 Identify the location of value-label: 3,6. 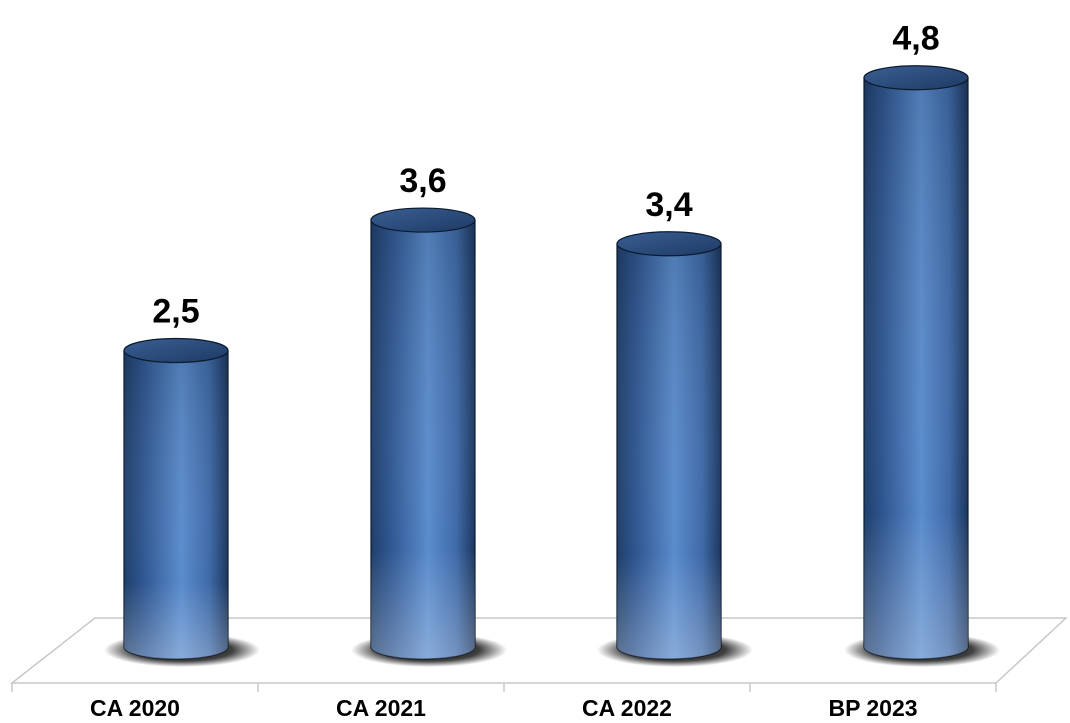
(422, 181).